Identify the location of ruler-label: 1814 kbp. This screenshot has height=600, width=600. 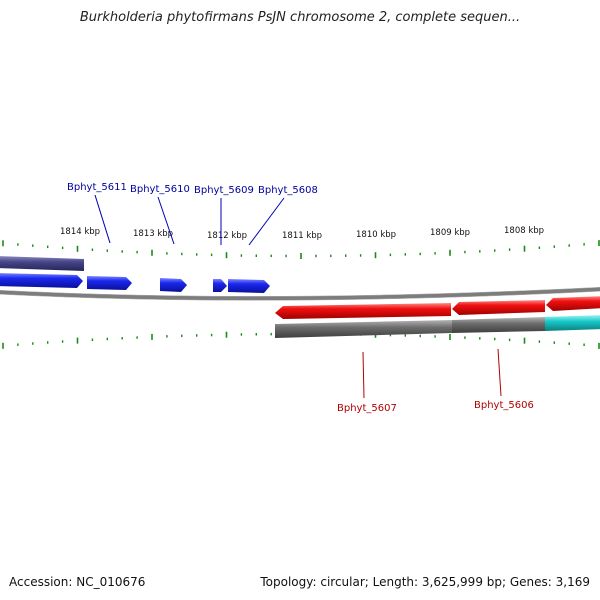
(80, 232).